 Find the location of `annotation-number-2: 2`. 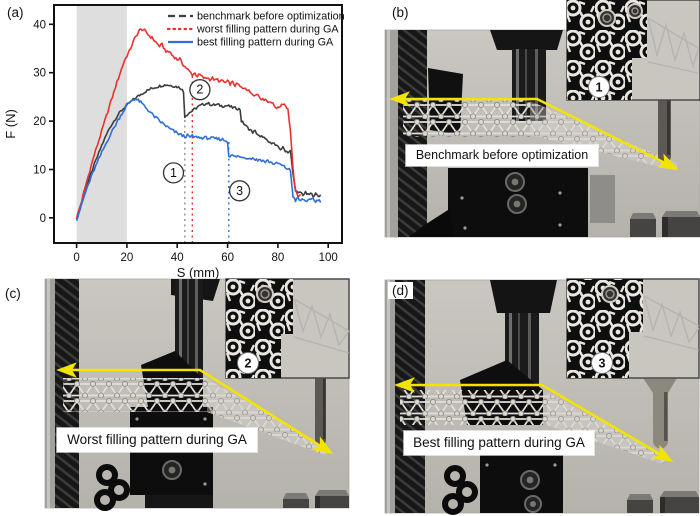

annotation-number-2: 2 is located at coordinates (199, 90).